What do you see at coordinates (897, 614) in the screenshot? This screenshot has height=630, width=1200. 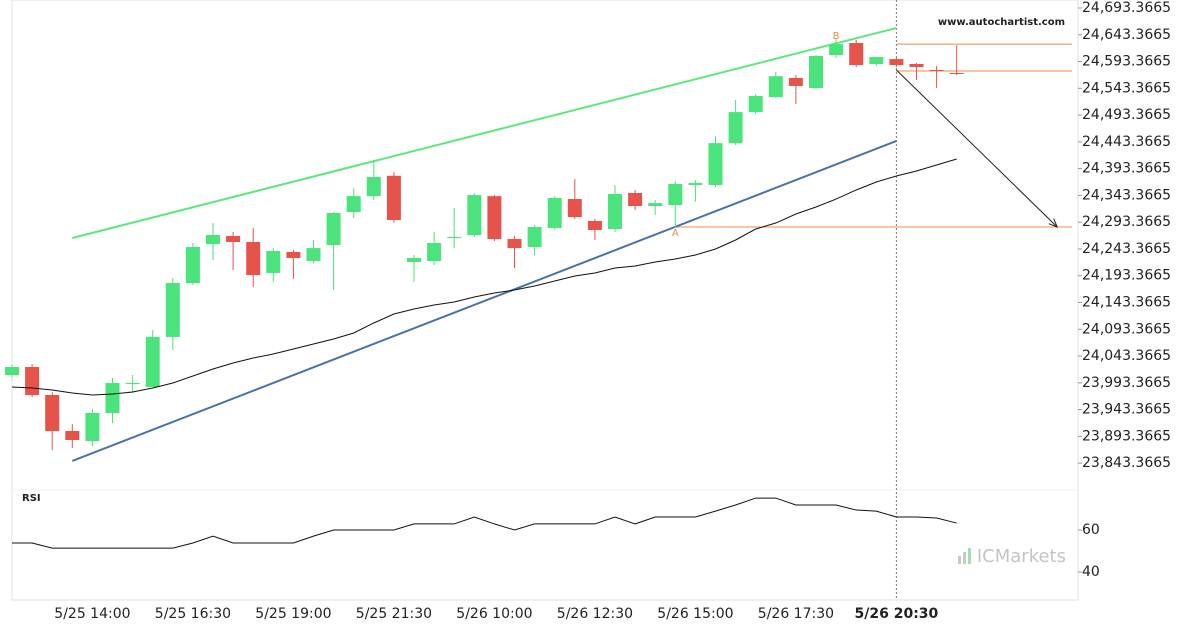 I see `x-tick-label: 5/26 20:30` at bounding box center [897, 614].